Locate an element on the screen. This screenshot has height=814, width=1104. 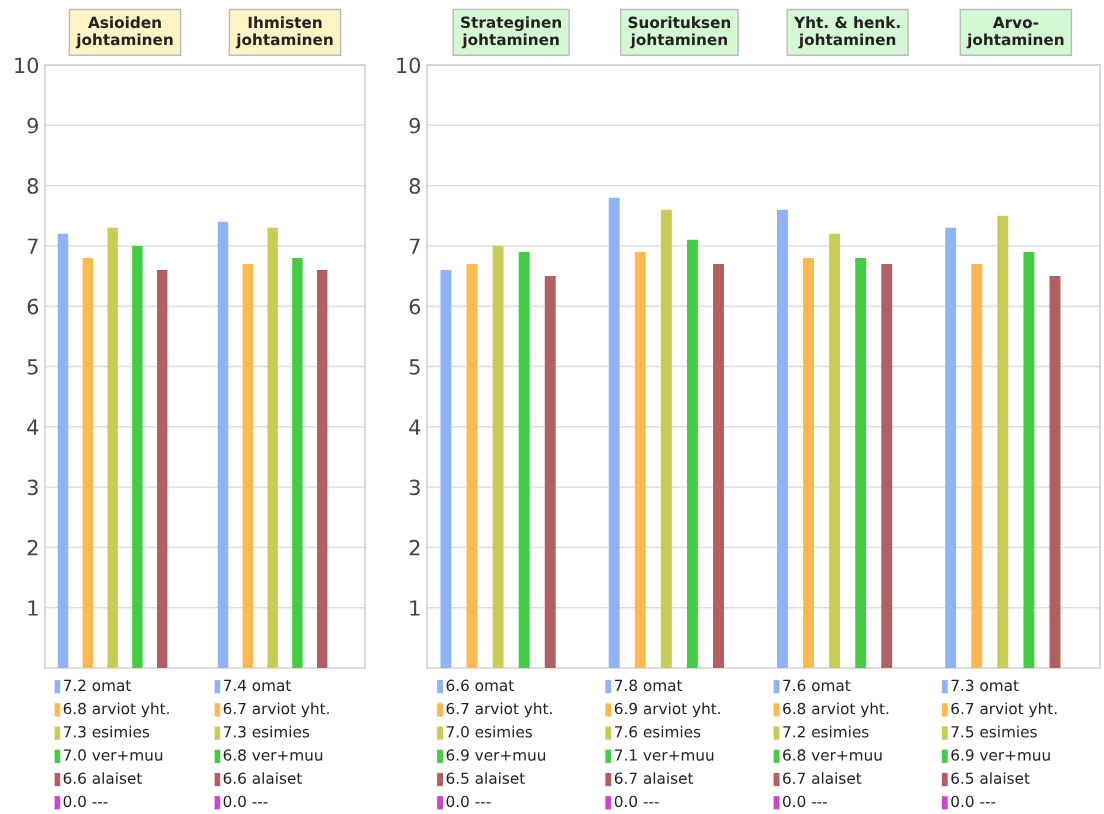
x-tick-label: Ihmisten johtaminen is located at coordinates (284, 32).